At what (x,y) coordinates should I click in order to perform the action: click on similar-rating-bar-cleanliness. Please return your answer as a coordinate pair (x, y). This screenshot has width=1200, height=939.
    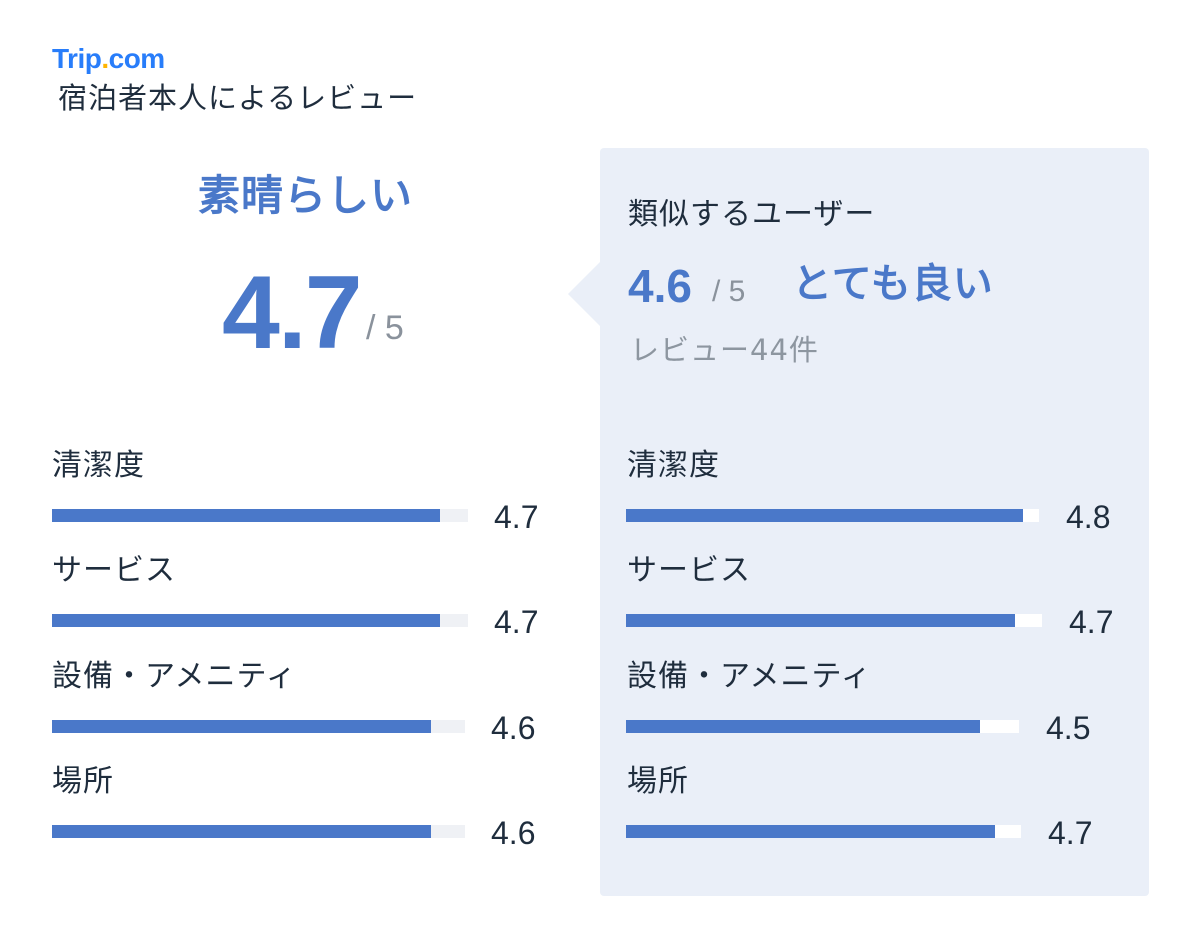
    Looking at the image, I should click on (832, 515).